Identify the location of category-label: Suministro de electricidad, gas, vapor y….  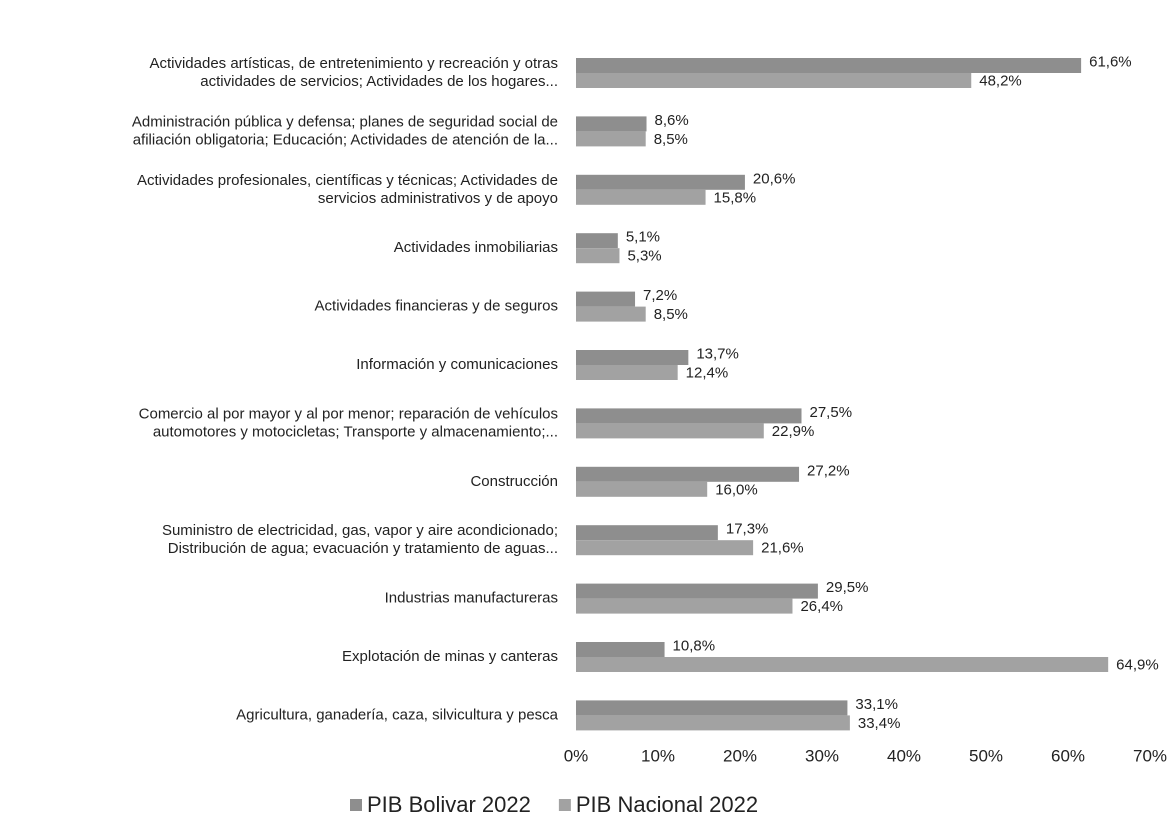
(360, 539).